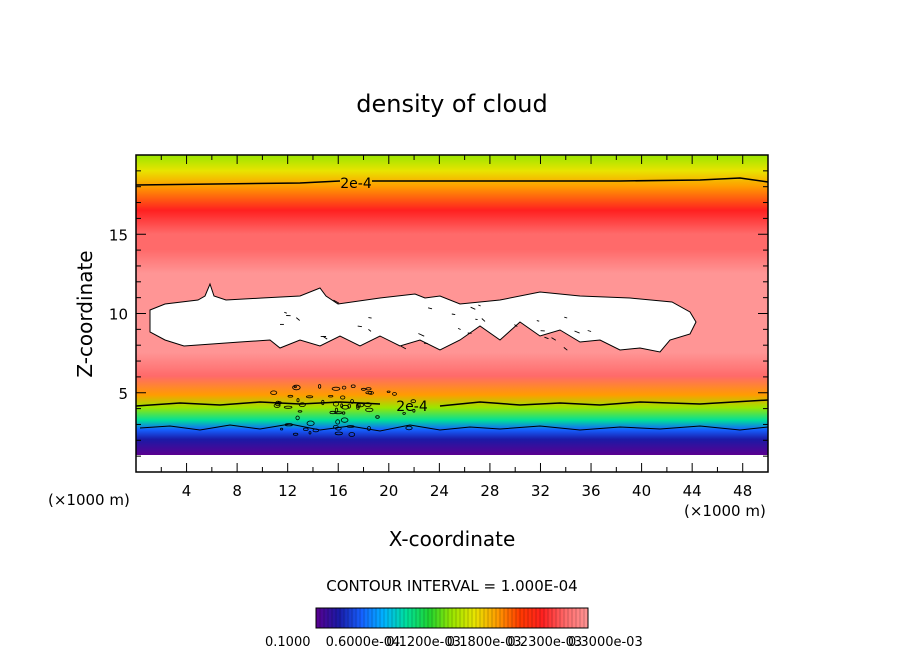 The image size is (904, 654). I want to click on x-tick-label: 32, so click(540, 491).